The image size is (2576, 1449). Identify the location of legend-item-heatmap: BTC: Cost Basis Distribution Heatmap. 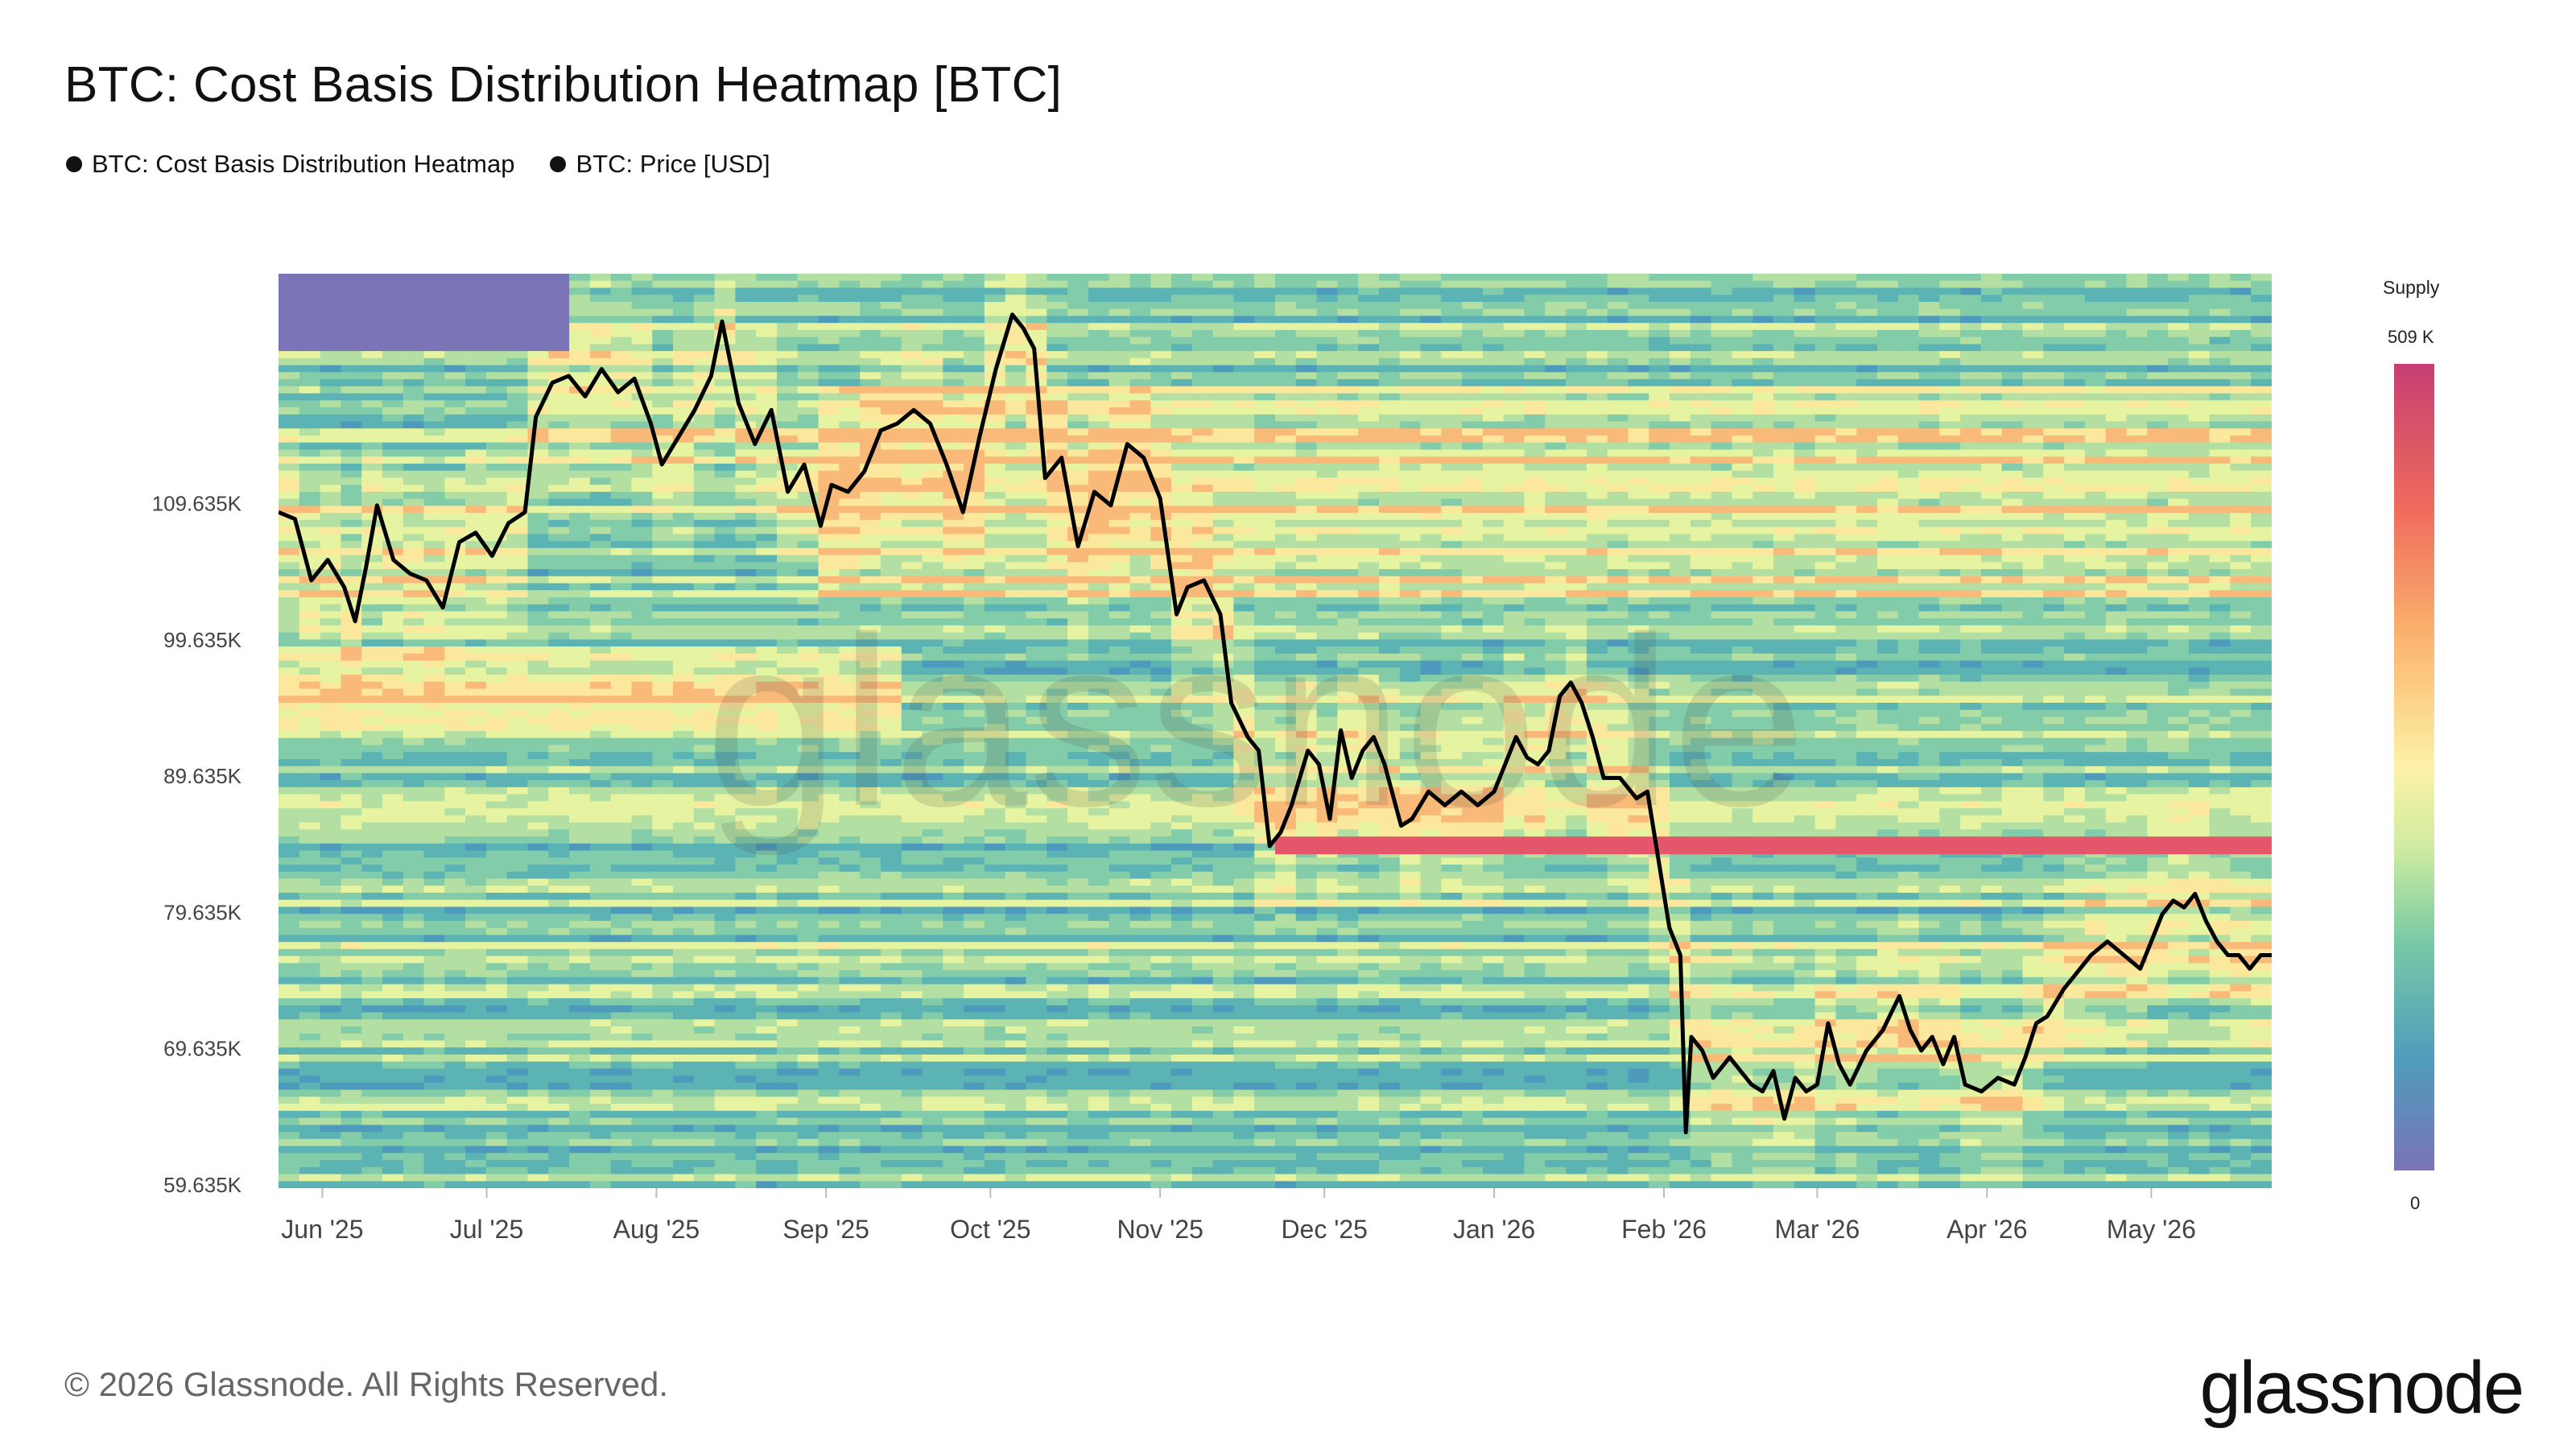
(290, 164).